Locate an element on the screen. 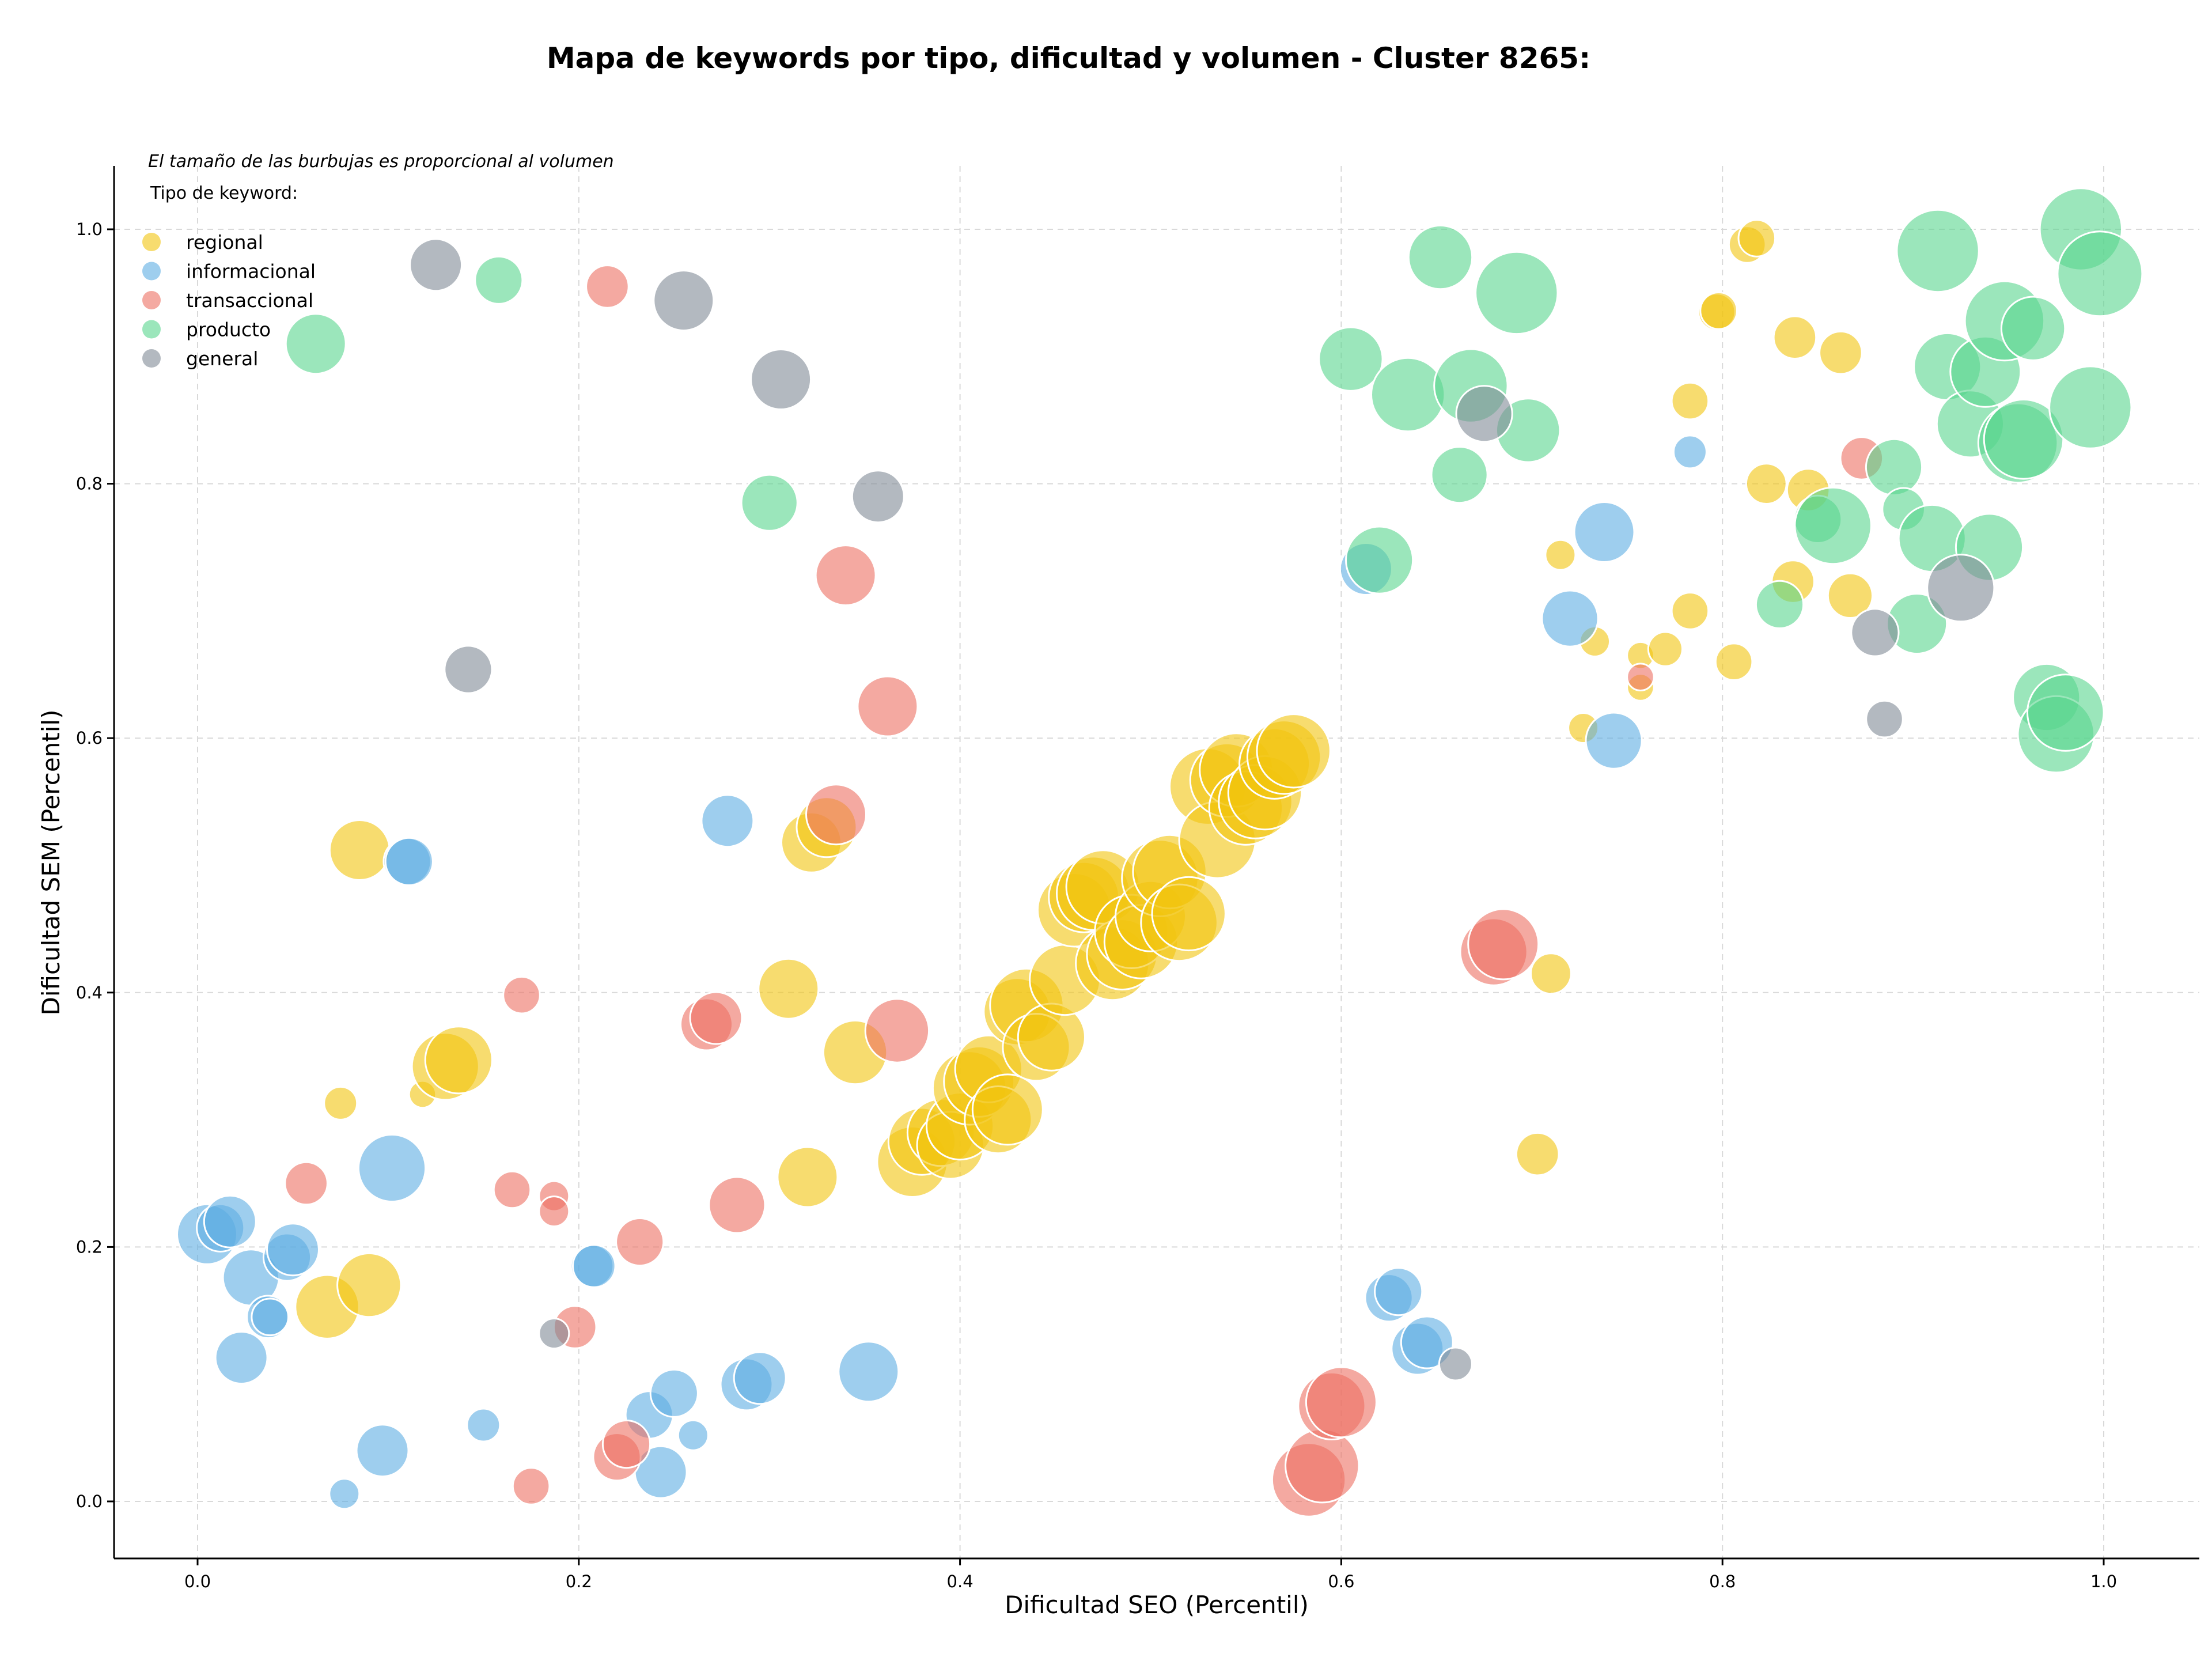 Image resolution: width=2212 pixels, height=1661 pixels. x-tick-label: 0.6 is located at coordinates (1341, 1581).